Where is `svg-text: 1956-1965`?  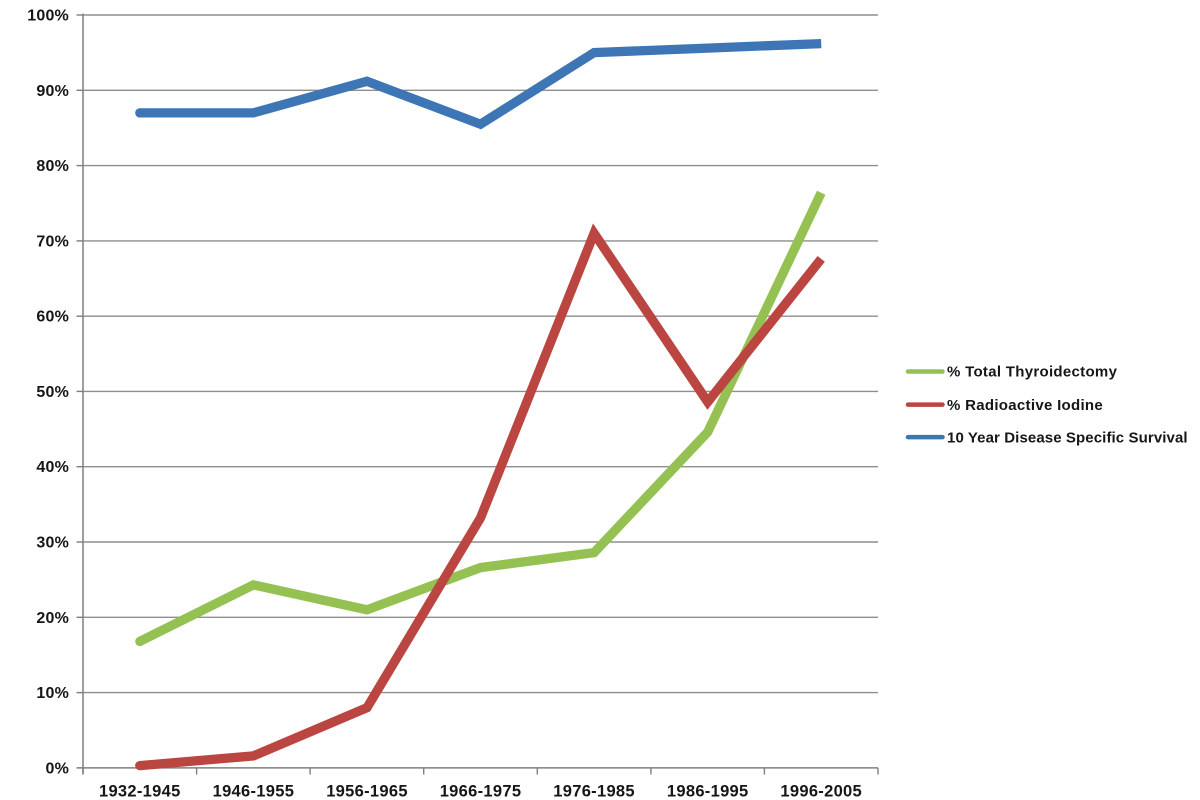
svg-text: 1956-1965 is located at coordinates (367, 791).